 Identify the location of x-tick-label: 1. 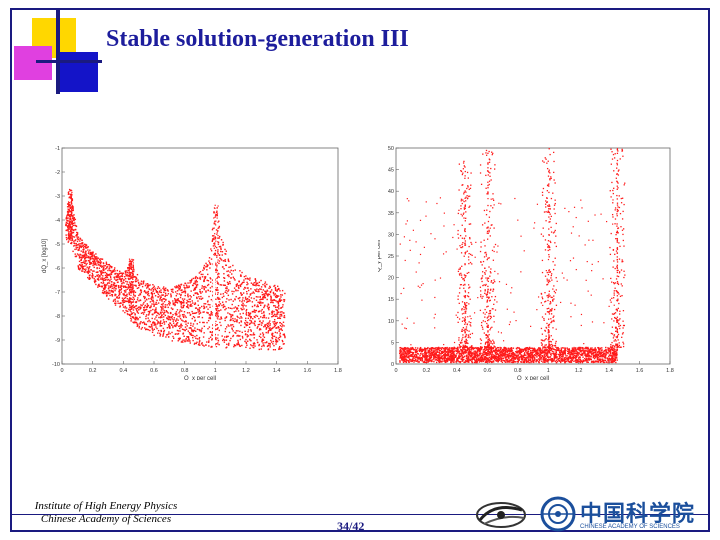
(548, 371).